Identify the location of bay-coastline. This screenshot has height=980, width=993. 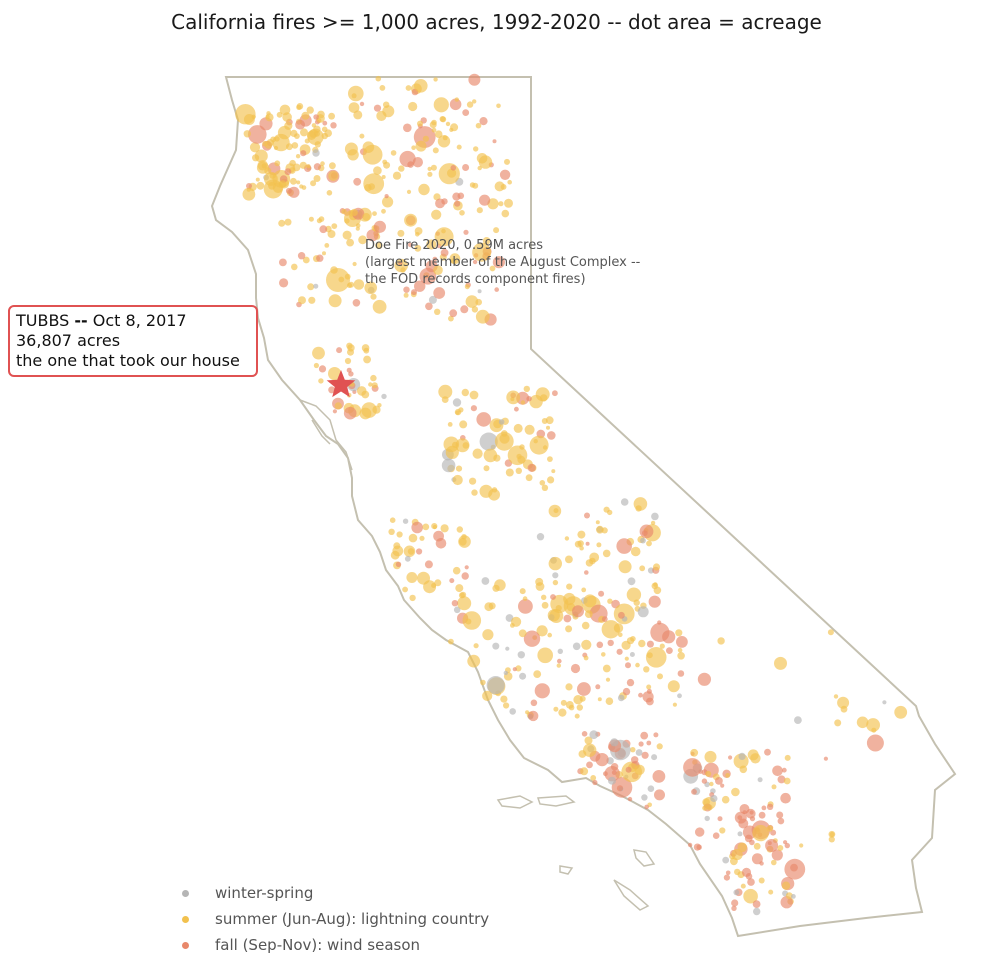
(326, 435).